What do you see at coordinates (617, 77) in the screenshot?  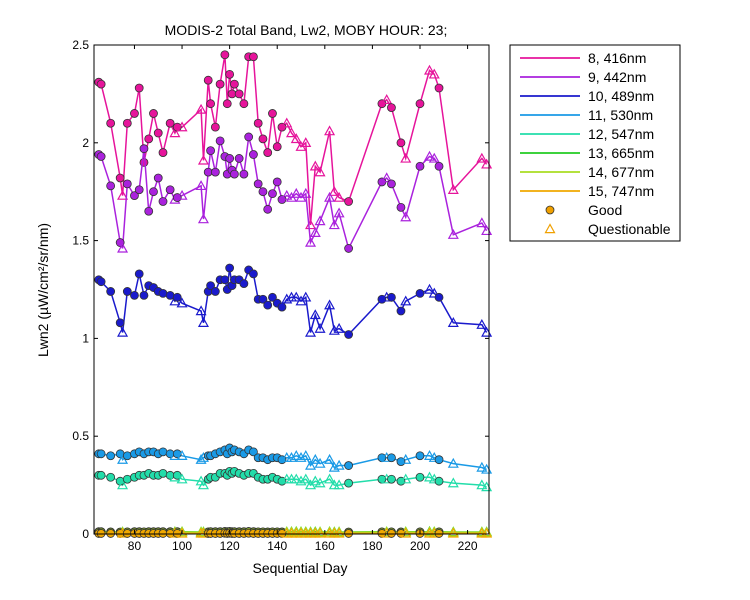 I see `legend-label: 9, 442nm` at bounding box center [617, 77].